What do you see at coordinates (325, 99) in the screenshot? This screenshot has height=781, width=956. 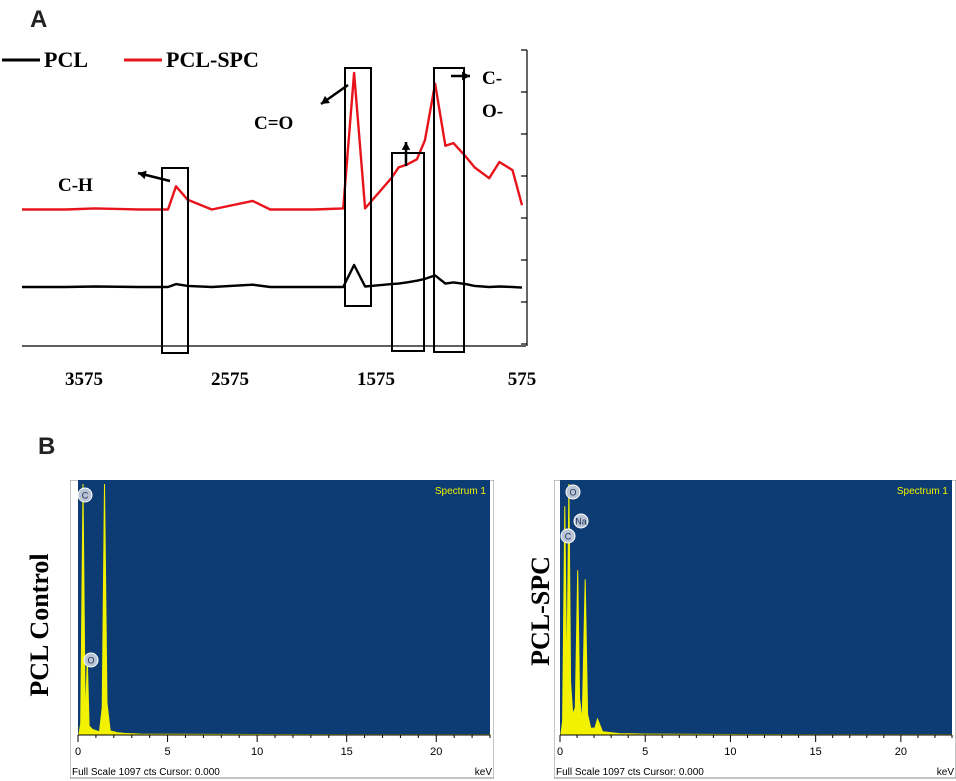 I see `arrow-co-head` at bounding box center [325, 99].